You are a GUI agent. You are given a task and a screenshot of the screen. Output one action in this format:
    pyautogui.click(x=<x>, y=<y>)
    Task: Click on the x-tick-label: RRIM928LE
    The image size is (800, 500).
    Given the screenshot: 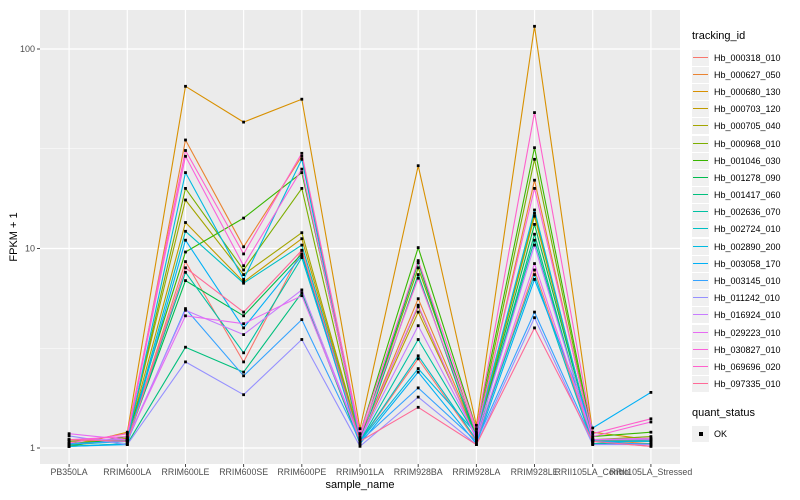 What is the action you would take?
    pyautogui.click(x=535, y=472)
    